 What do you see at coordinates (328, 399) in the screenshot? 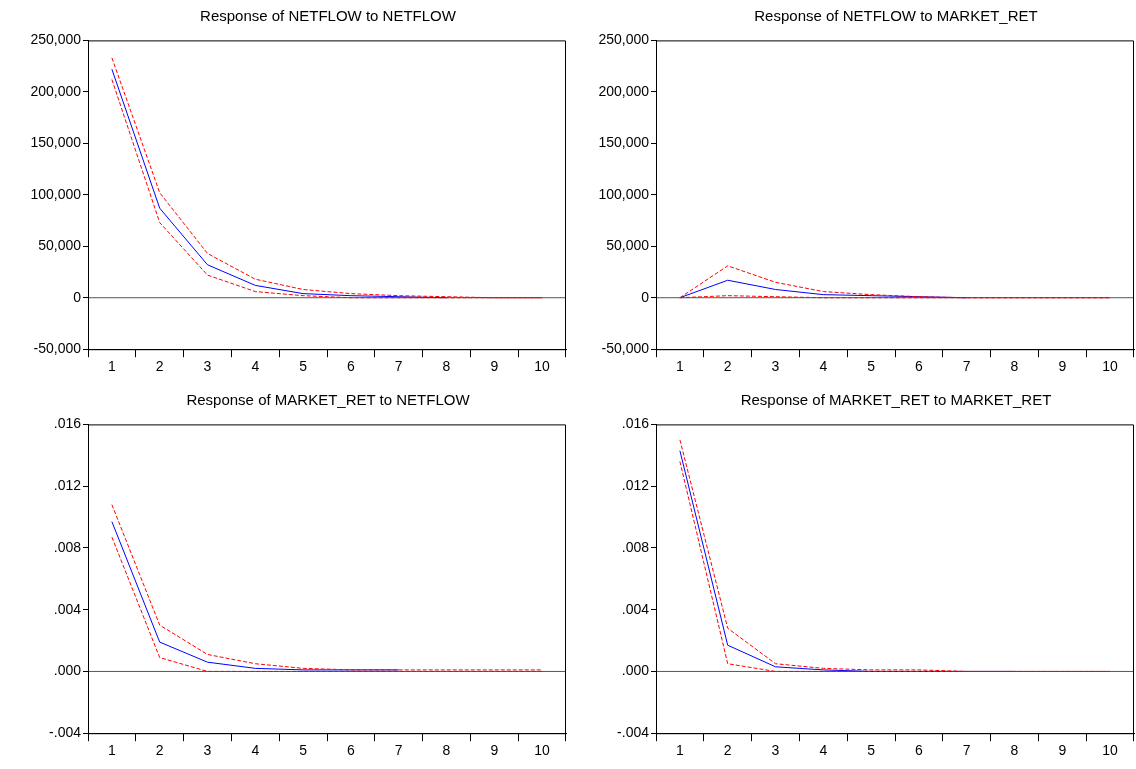
I see `chart-title: Response of MARKET_RET to NETFLOW` at bounding box center [328, 399].